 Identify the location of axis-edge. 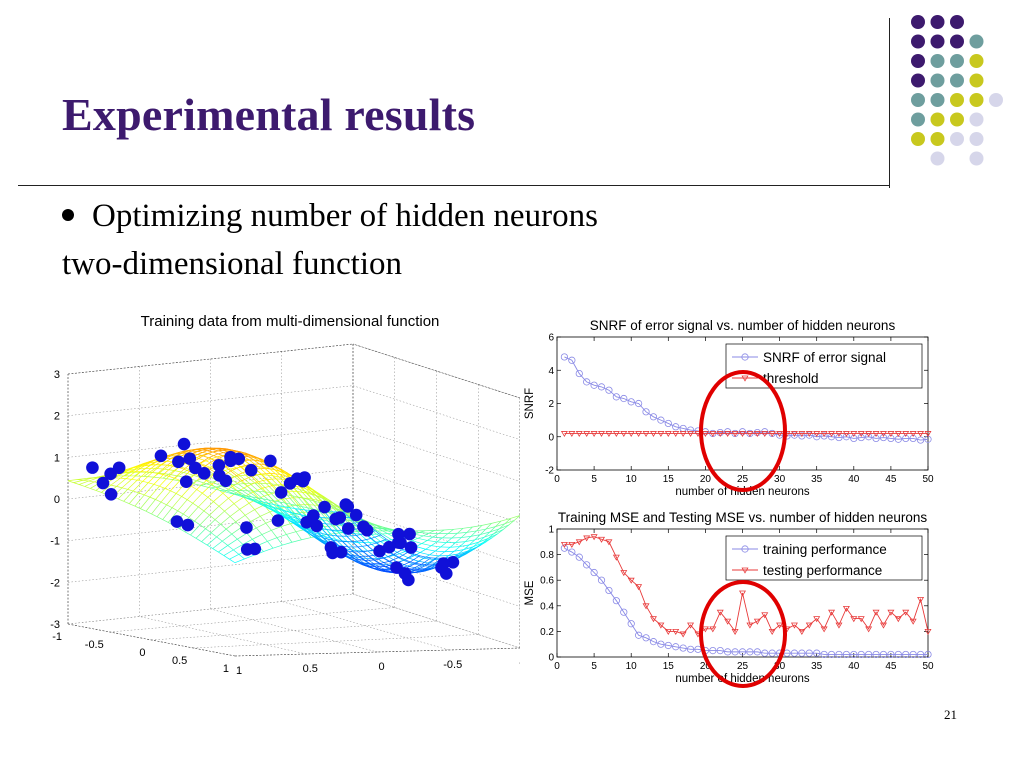
(151, 640).